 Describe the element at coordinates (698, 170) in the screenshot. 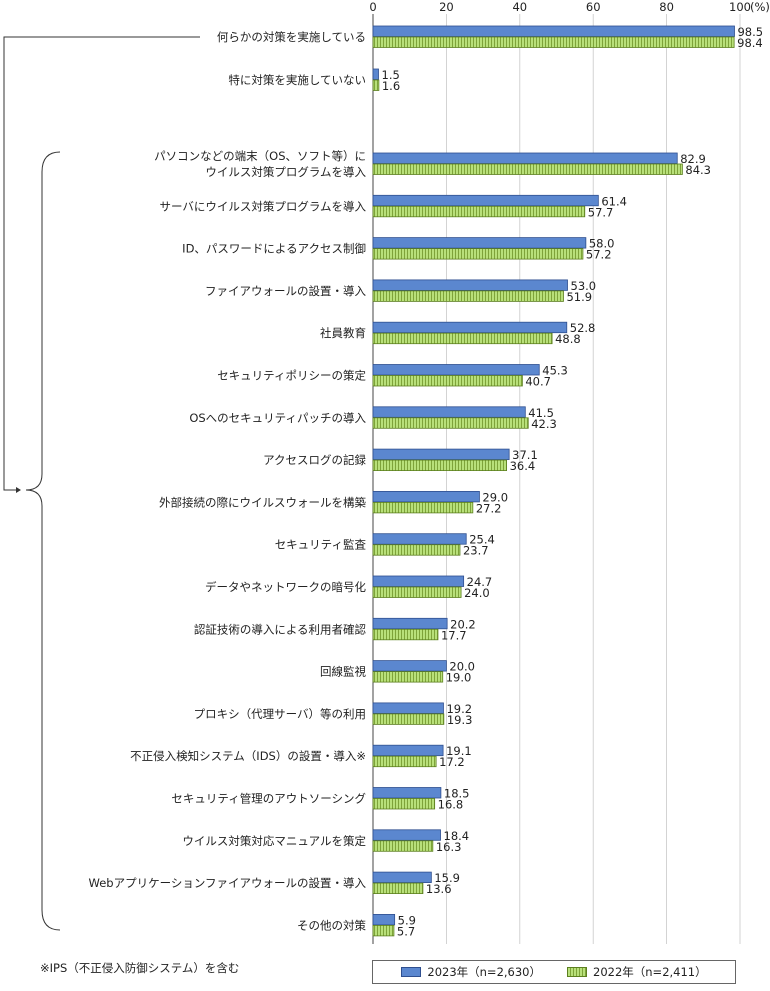

I see `value-label-2022: 84.3` at that location.